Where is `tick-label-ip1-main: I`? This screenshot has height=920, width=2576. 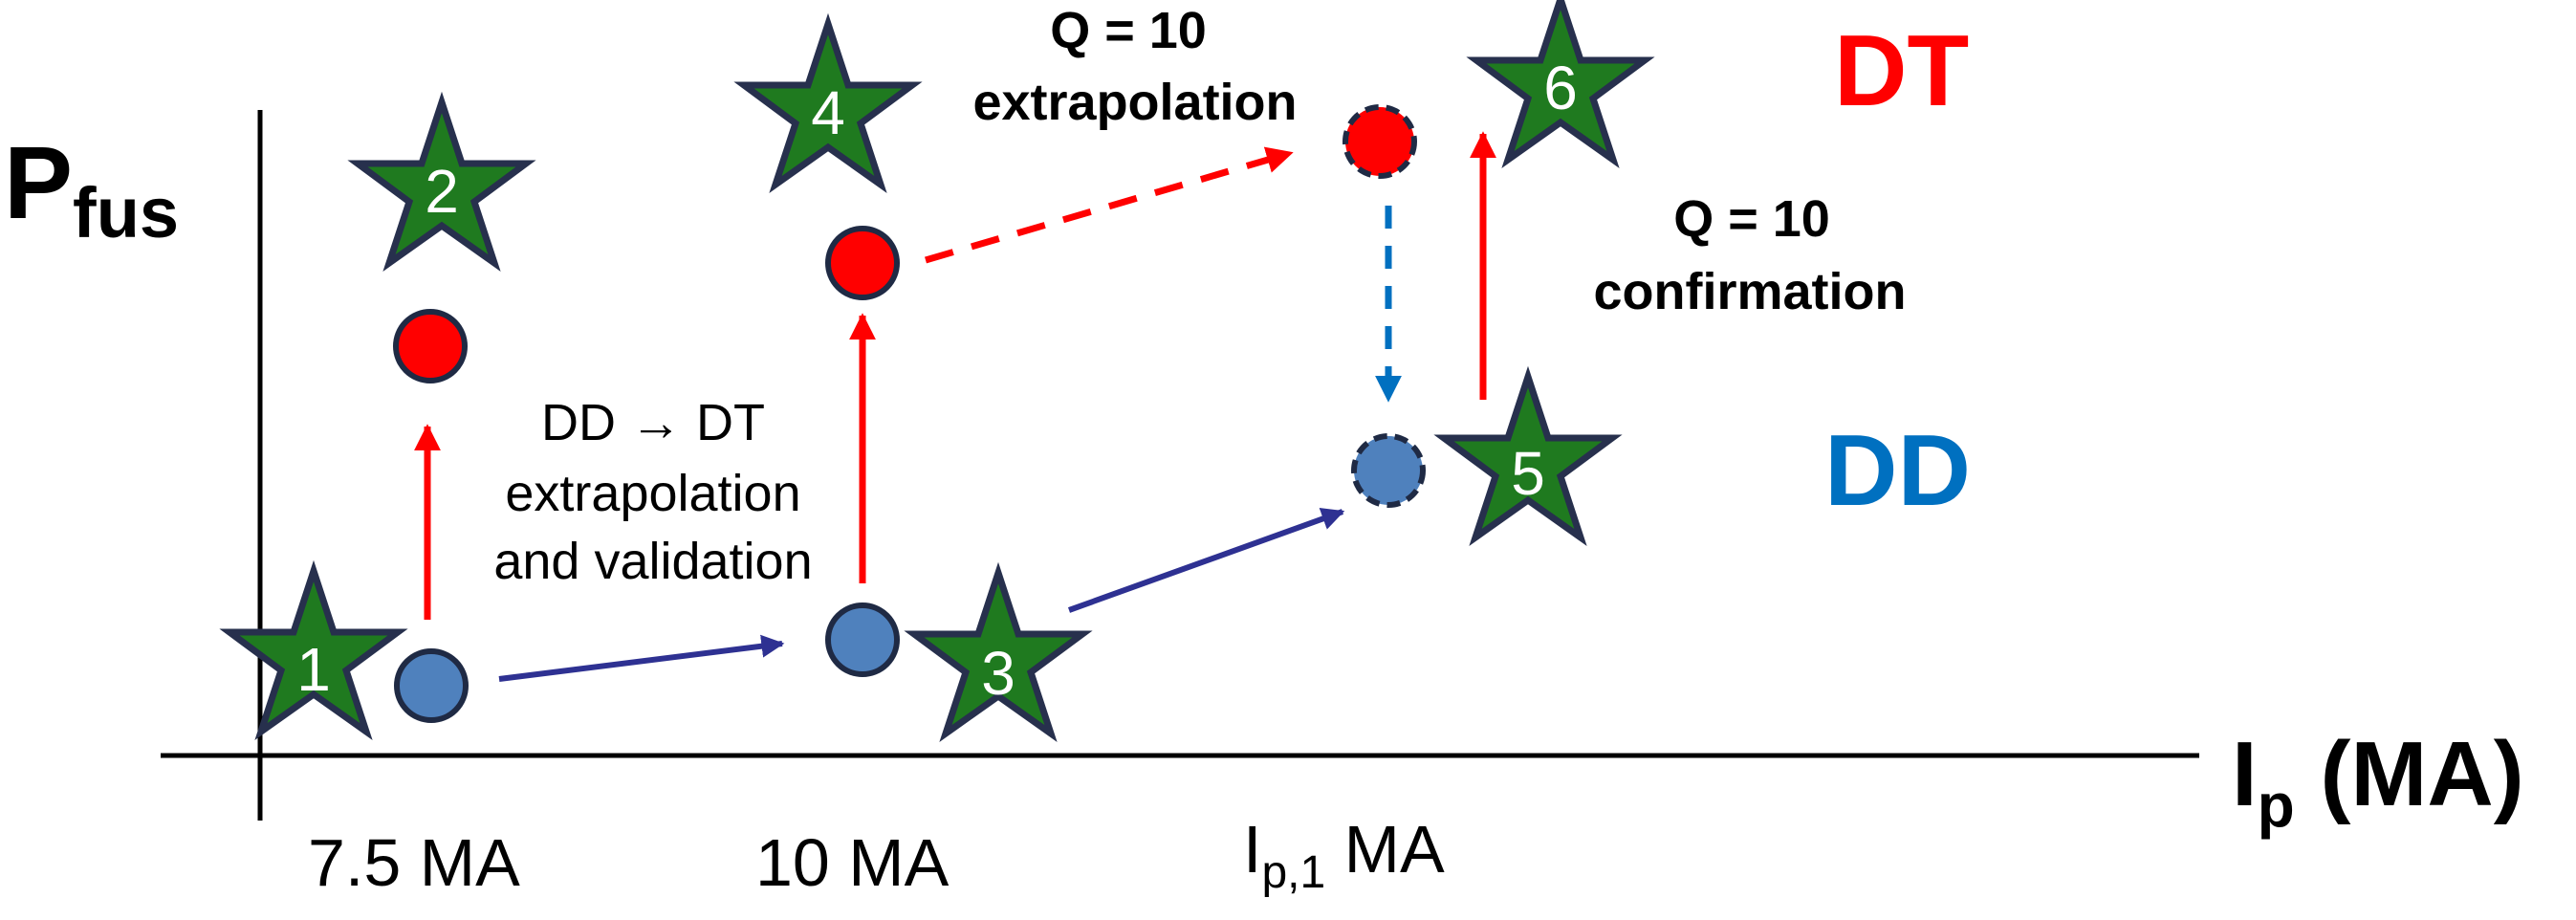
tick-label-ip1-main: I is located at coordinates (1252, 850).